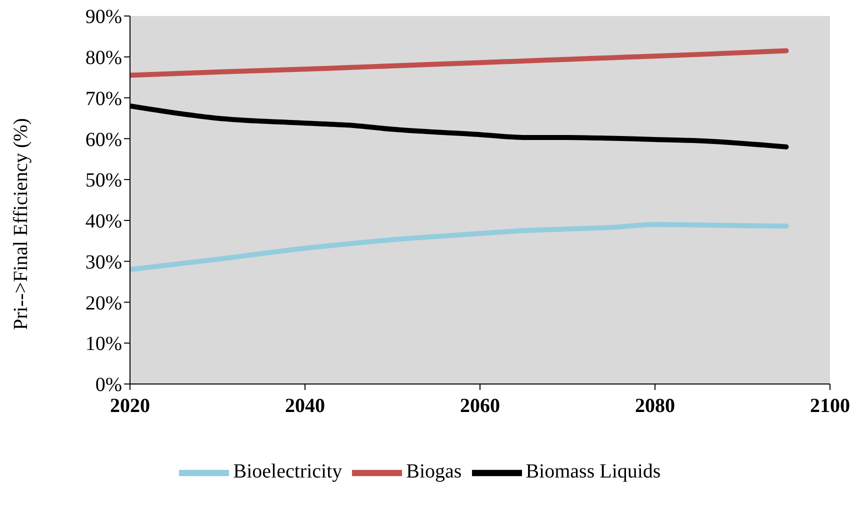 This screenshot has width=863, height=516. What do you see at coordinates (103, 181) in the screenshot?
I see `y-tick-label: 50%` at bounding box center [103, 181].